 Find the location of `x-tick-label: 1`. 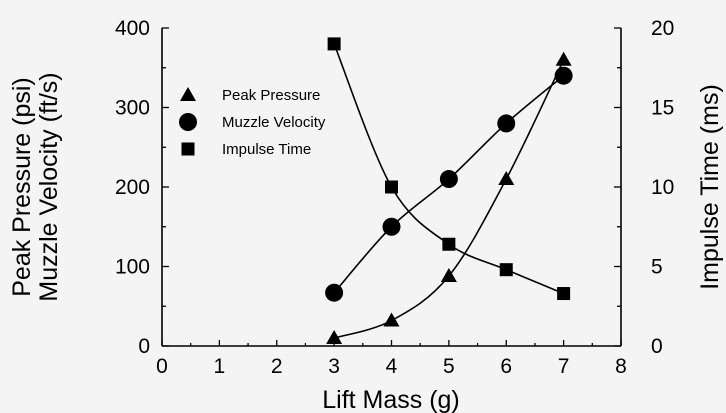

x-tick-label: 1 is located at coordinates (220, 366).